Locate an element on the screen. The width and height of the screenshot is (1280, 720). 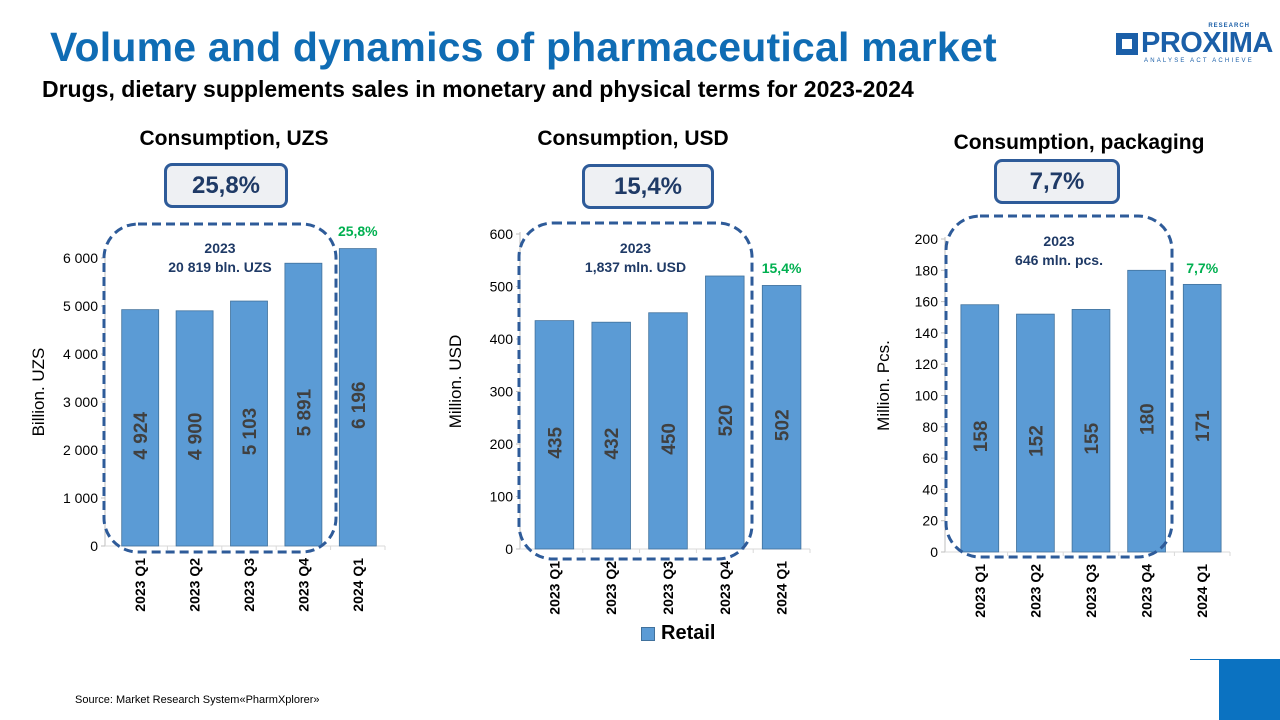
chart-2-ytick-label: 200 is located at coordinates (502, 444).